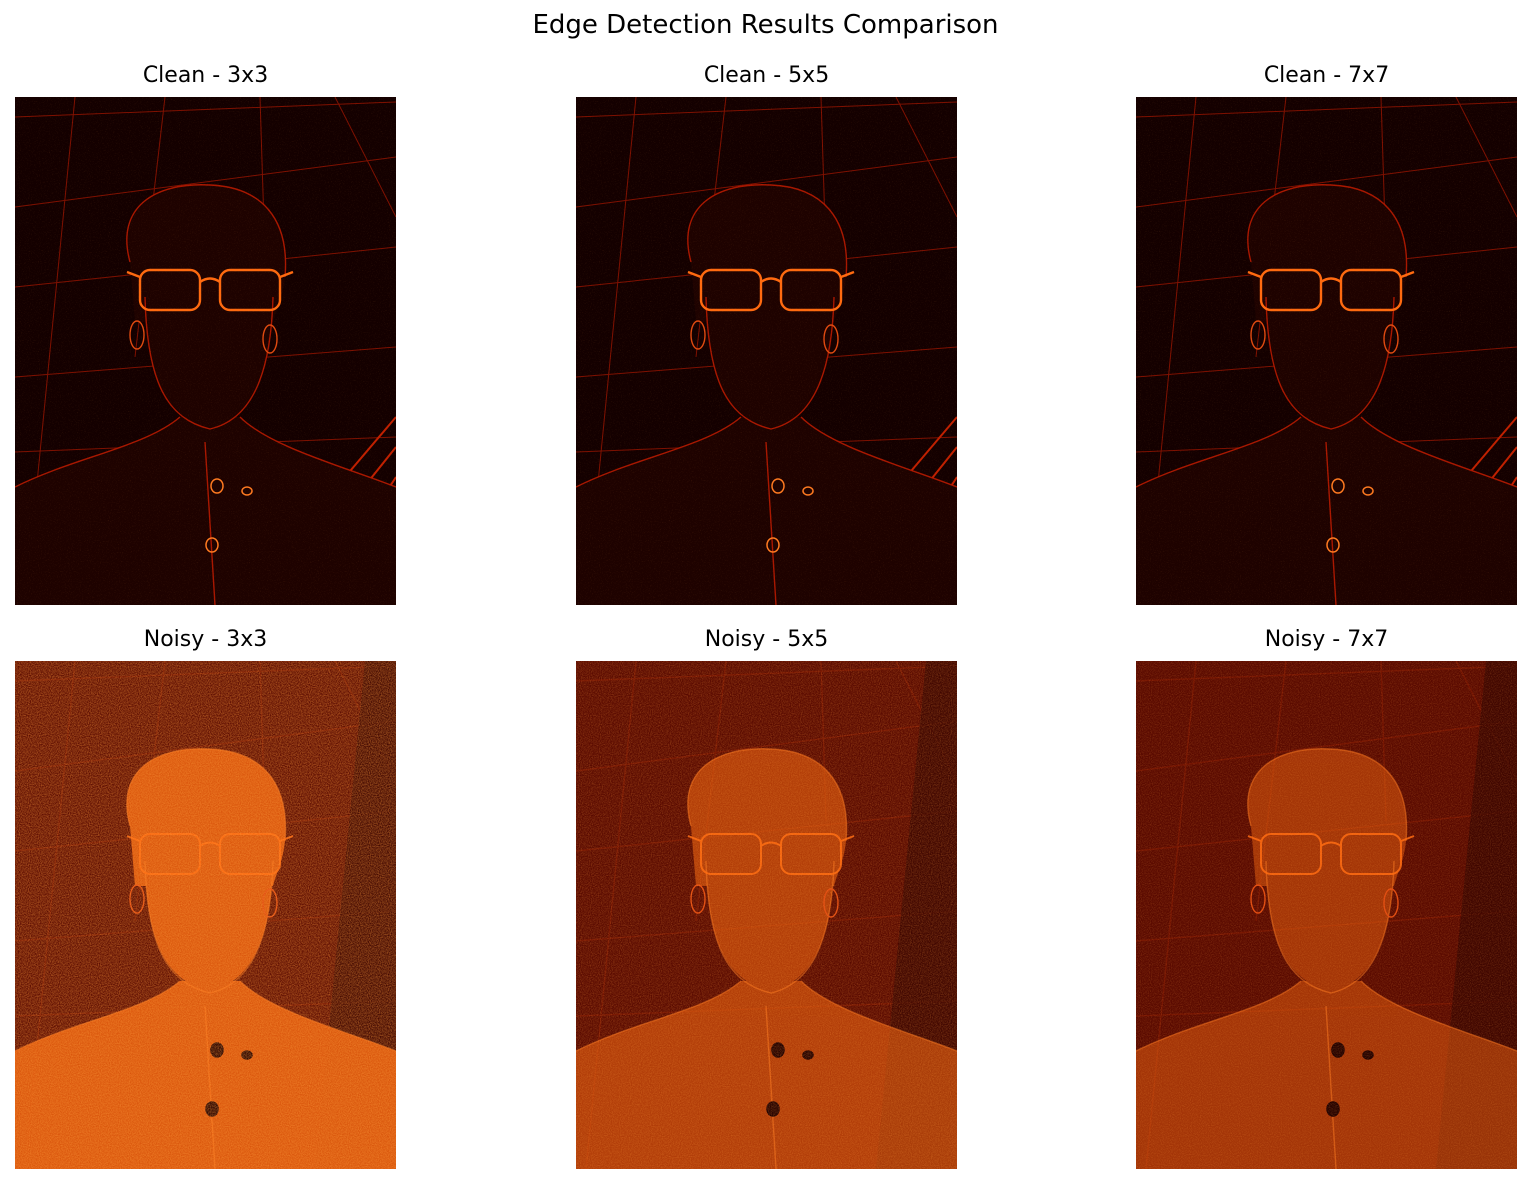 The width and height of the screenshot is (1531, 1183). I want to click on image-panel-noisy-5x5, so click(766, 915).